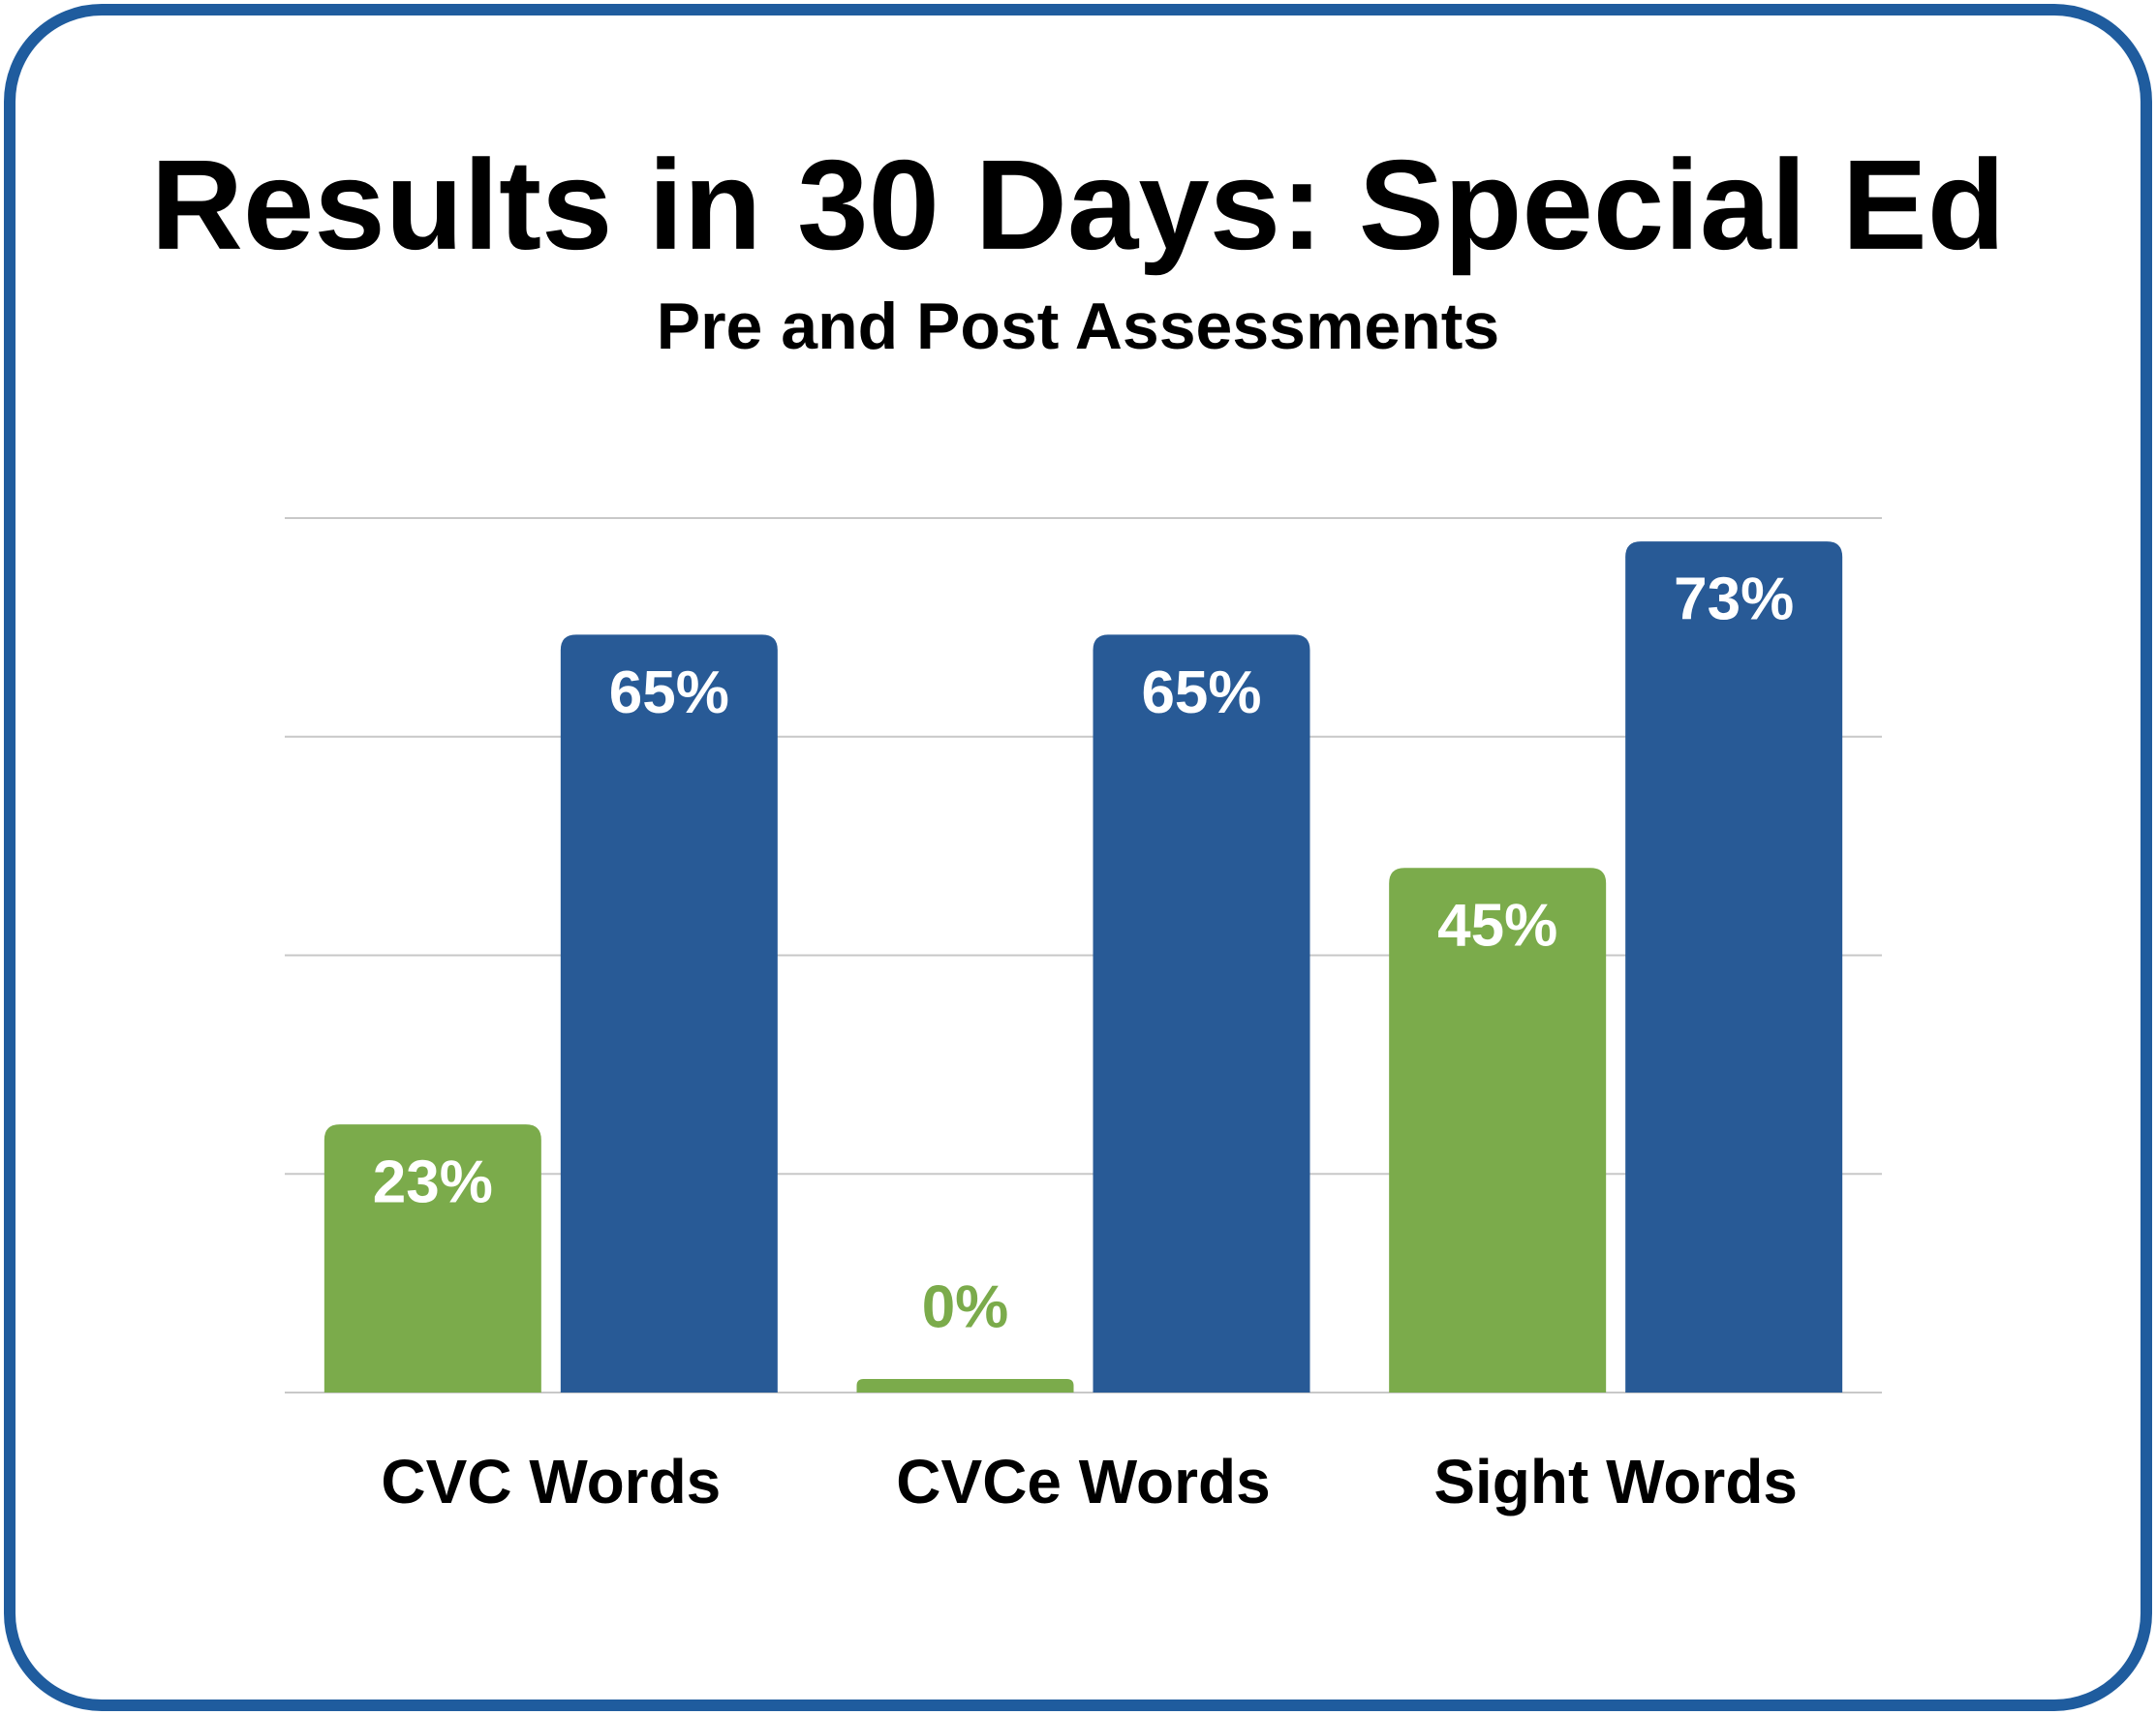 Image resolution: width=2156 pixels, height=1715 pixels. What do you see at coordinates (1616, 1481) in the screenshot?
I see `x-tick-label: Sight Words` at bounding box center [1616, 1481].